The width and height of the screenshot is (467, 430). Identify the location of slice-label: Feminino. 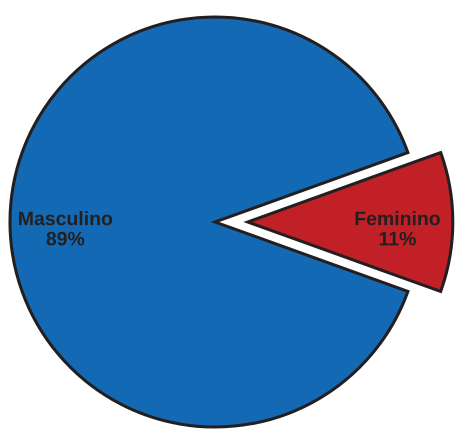
(398, 218).